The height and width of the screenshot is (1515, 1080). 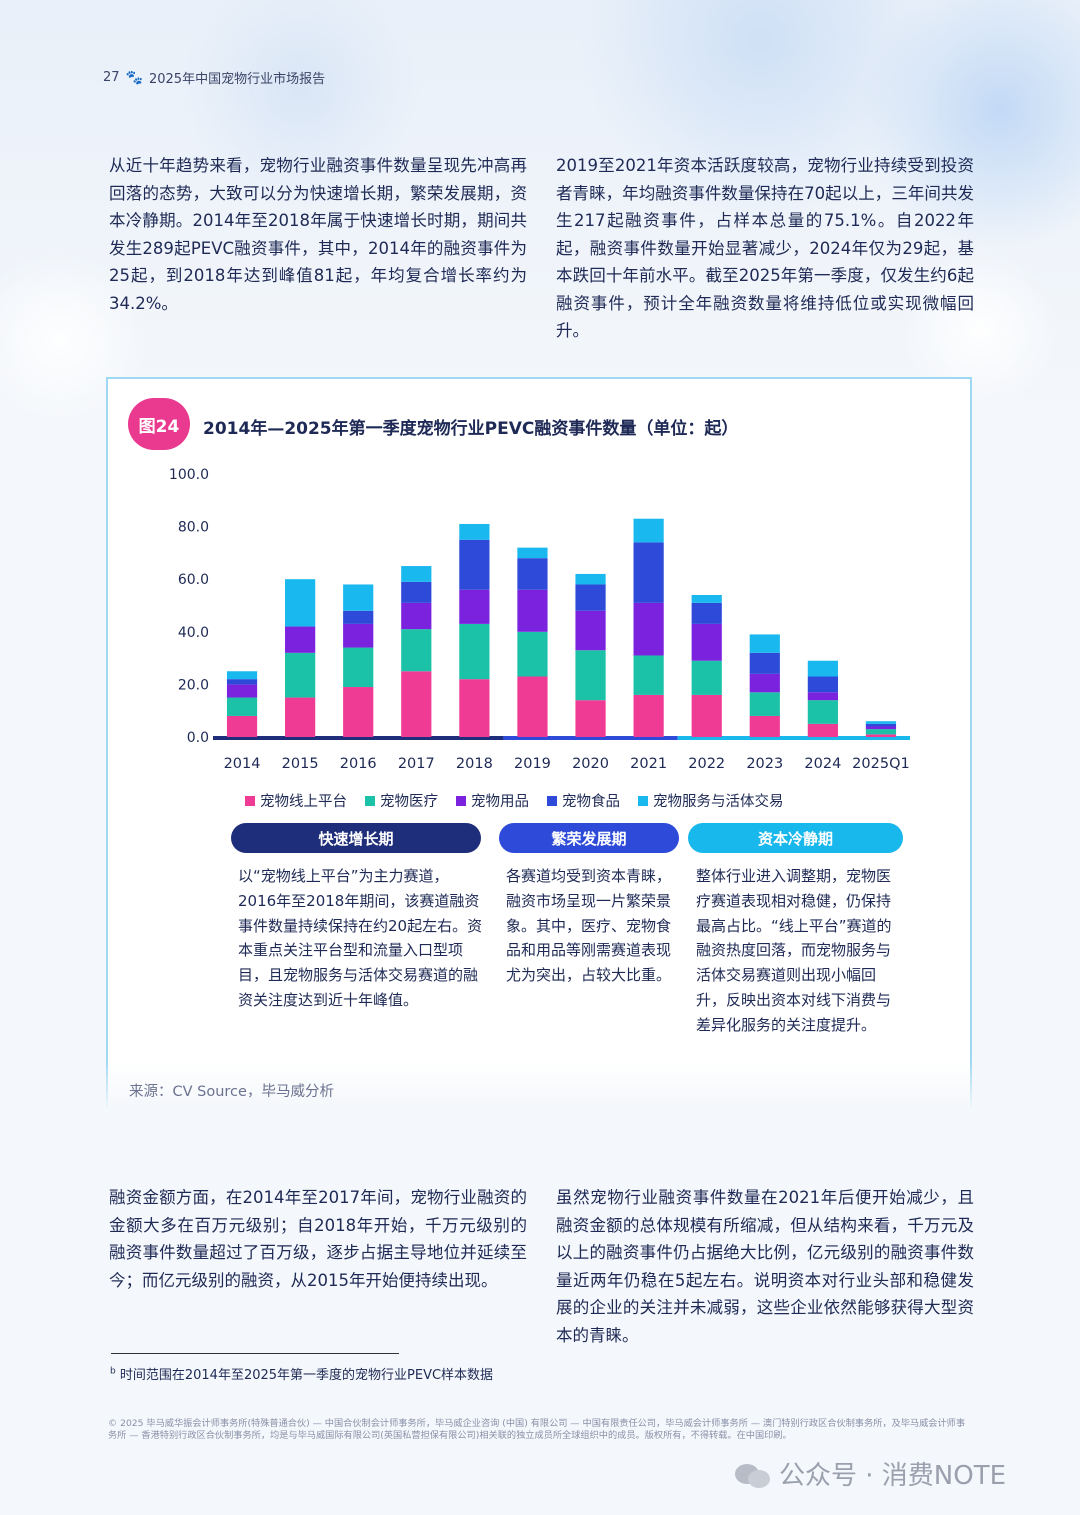 I want to click on figure-badge: 图24, so click(x=159, y=424).